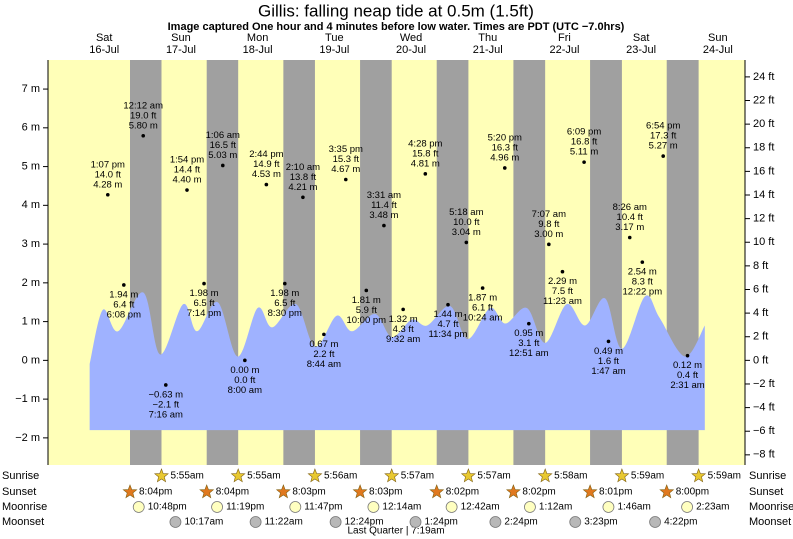  Describe the element at coordinates (466, 232) in the screenshot. I see `tide-meters: 3.04 m` at that location.